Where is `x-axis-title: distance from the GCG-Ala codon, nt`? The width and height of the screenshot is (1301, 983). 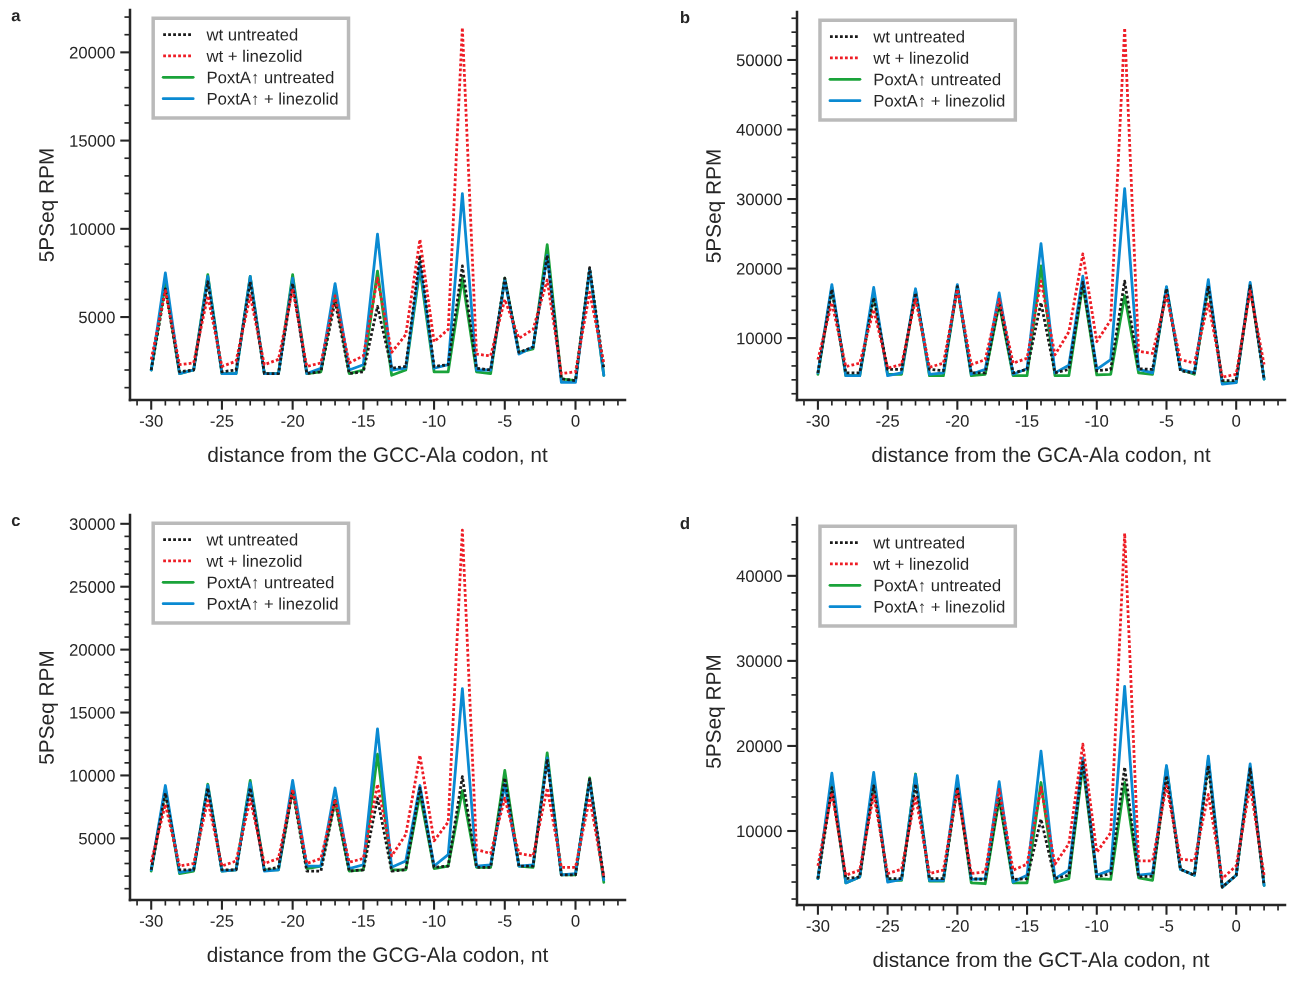
x-axis-title: distance from the GCG-Ala codon, nt is located at coordinates (378, 955).